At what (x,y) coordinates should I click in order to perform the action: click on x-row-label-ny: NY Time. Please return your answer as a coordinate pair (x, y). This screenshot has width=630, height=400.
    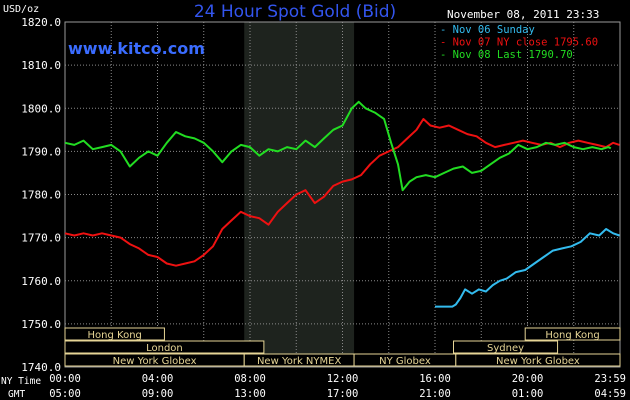
    Looking at the image, I should click on (21, 381).